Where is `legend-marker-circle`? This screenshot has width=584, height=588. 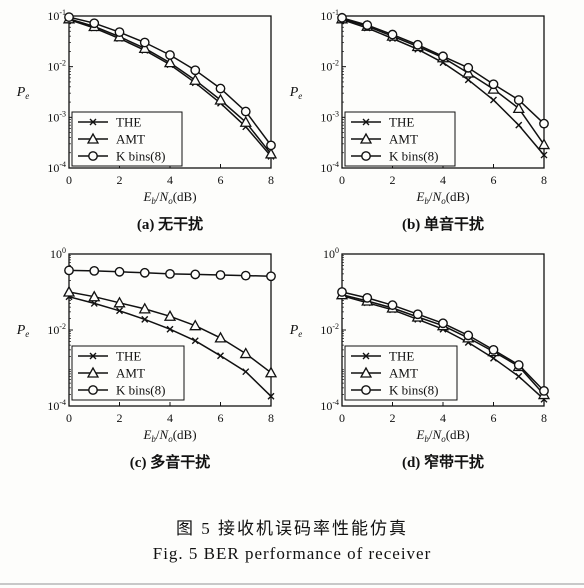
legend-marker-circle is located at coordinates (93, 390).